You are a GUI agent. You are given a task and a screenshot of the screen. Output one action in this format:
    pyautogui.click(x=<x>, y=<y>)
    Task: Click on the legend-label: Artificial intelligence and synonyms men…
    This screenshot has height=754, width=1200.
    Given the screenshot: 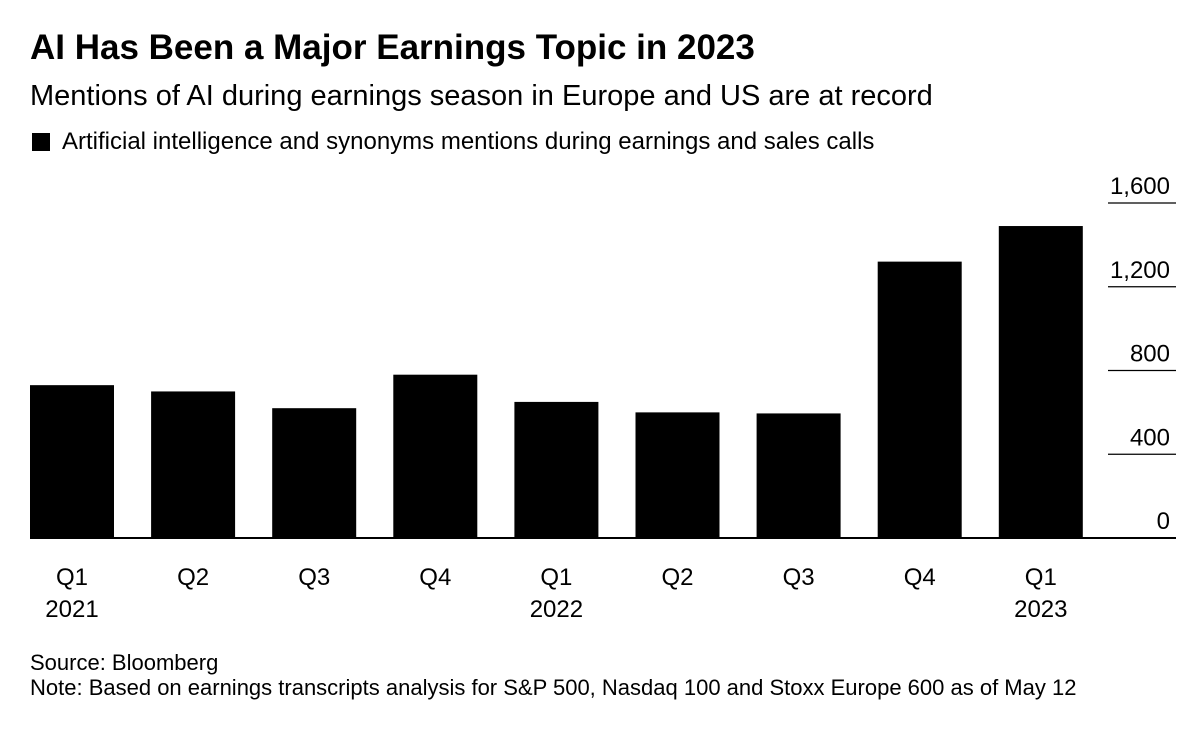 What is the action you would take?
    pyautogui.click(x=468, y=141)
    